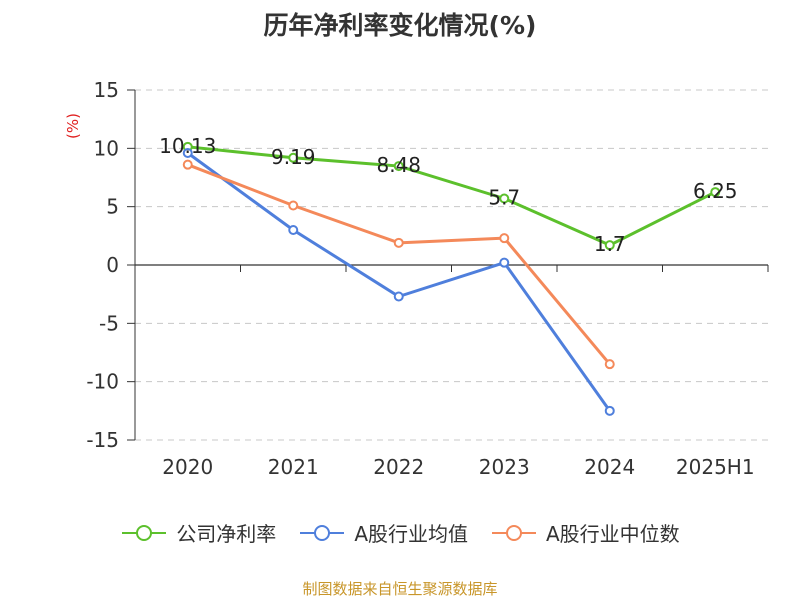 Image resolution: width=800 pixels, height=600 pixels. Describe the element at coordinates (451, 196) in the screenshot. I see `series-line` at that location.